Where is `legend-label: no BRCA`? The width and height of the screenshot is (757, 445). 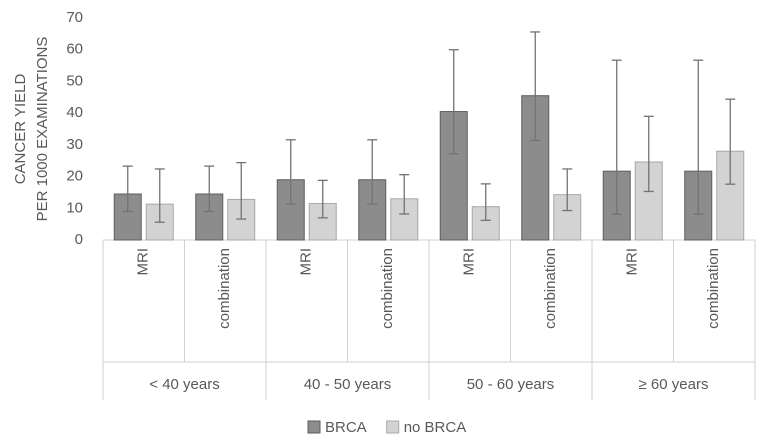 legend-label: no BRCA is located at coordinates (435, 427).